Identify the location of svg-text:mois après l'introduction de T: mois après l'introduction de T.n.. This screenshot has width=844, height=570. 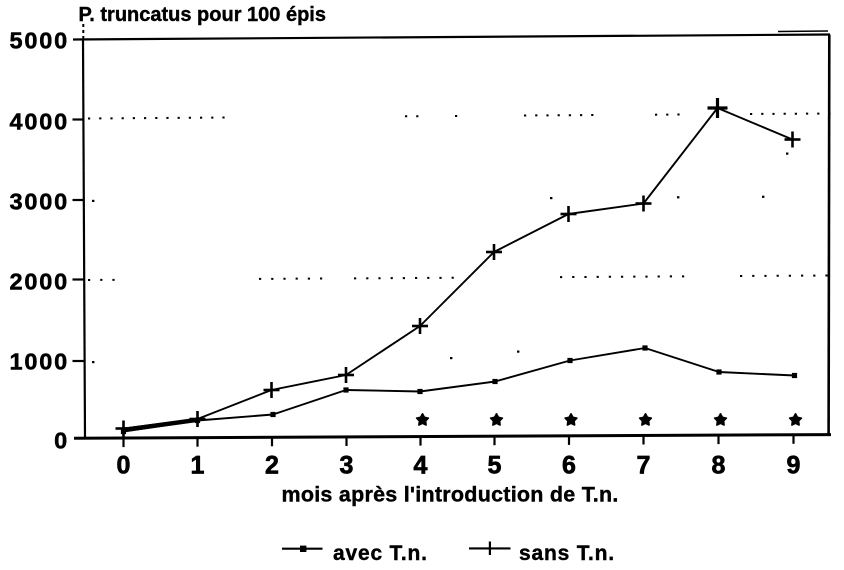
(449, 495).